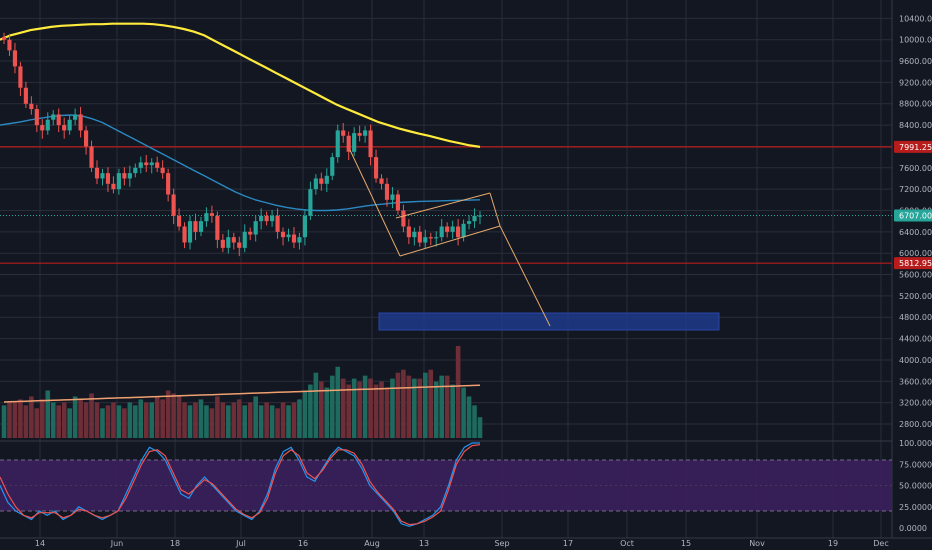 Image resolution: width=932 pixels, height=550 pixels. I want to click on resistance-price-tag, so click(913, 146).